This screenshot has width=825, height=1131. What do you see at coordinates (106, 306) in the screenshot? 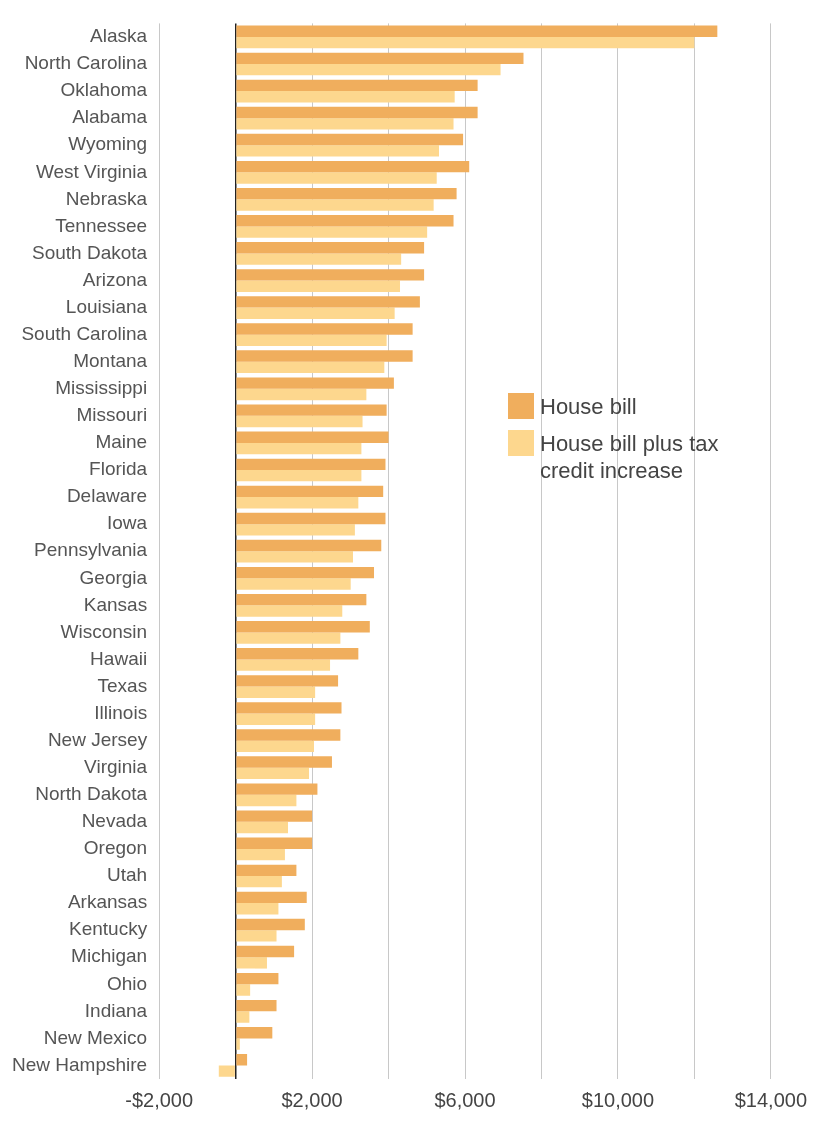
I see `y-tick-label: Louisiana` at bounding box center [106, 306].